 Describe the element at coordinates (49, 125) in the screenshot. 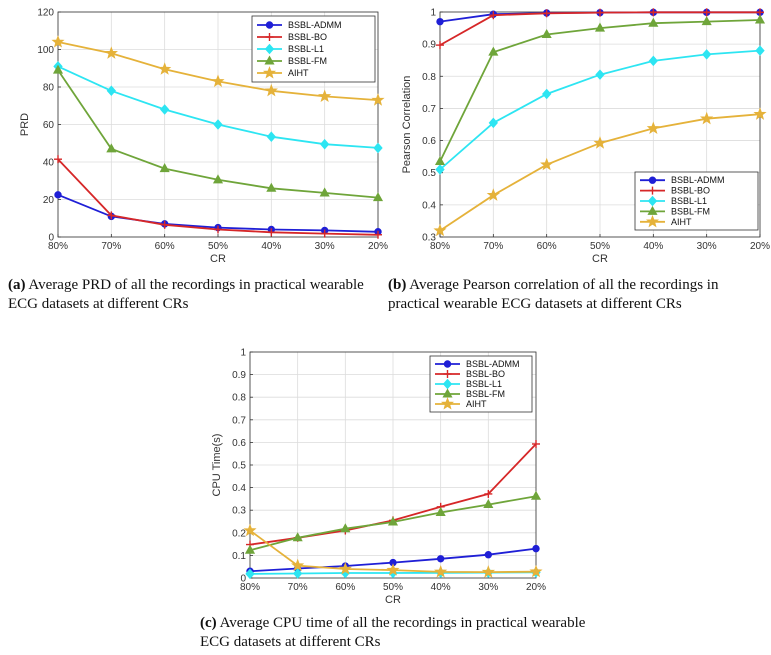

I see `y-tick-label: 60` at that location.